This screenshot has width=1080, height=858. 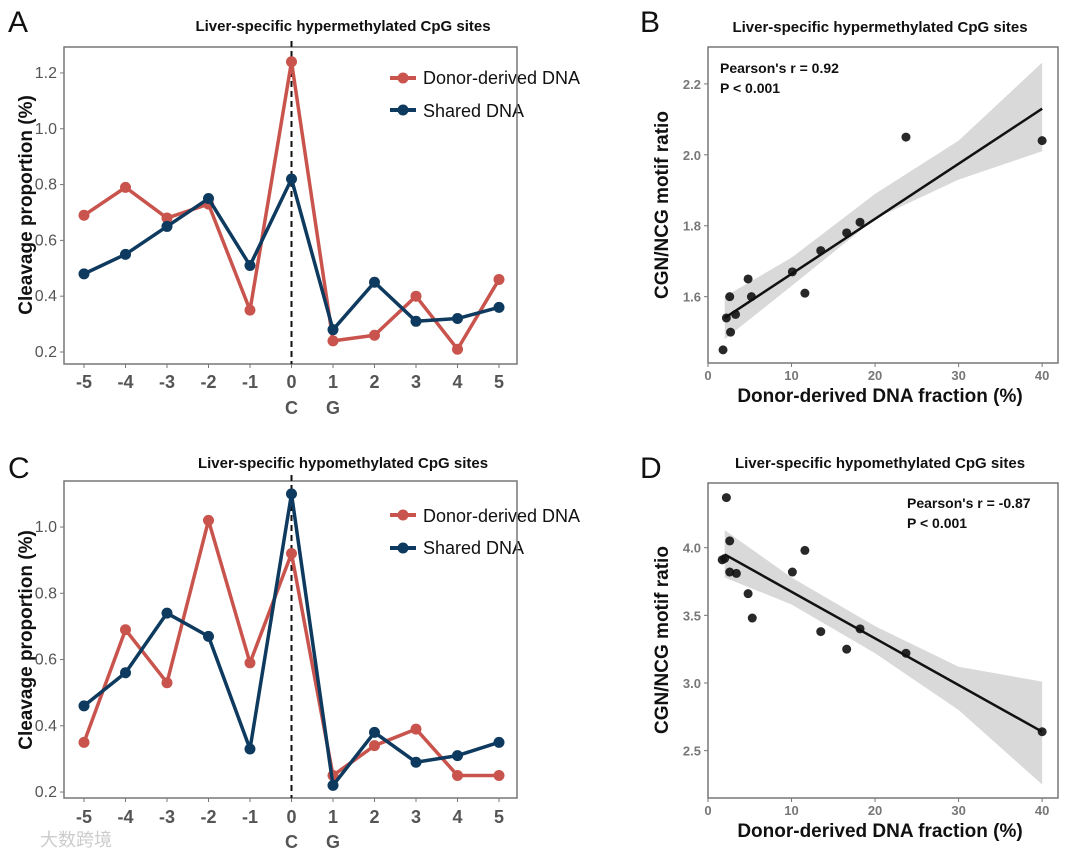 What do you see at coordinates (167, 382) in the screenshot?
I see `x-tick-label: -3` at bounding box center [167, 382].